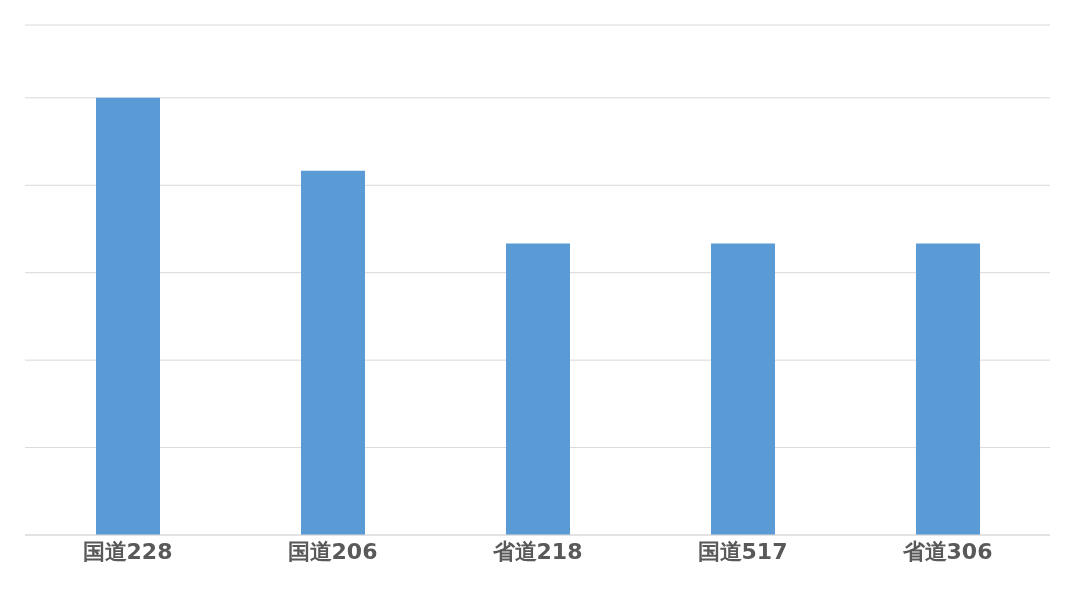  I want to click on x-tick-label: 国道206, so click(332, 551).